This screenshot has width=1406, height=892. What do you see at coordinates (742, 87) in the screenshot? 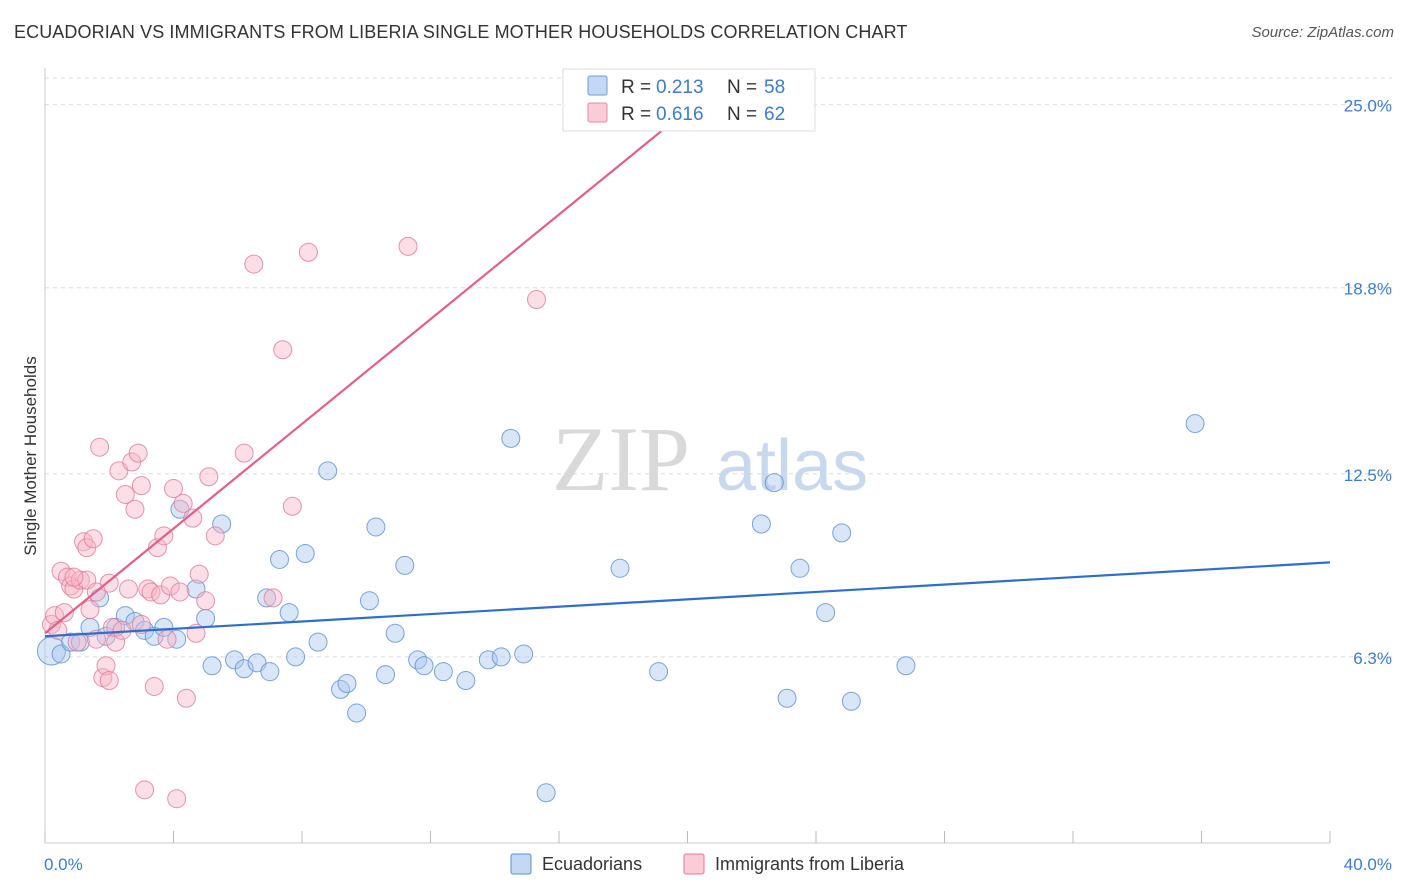
I see `legend-n-label-1: N =` at bounding box center [742, 87].